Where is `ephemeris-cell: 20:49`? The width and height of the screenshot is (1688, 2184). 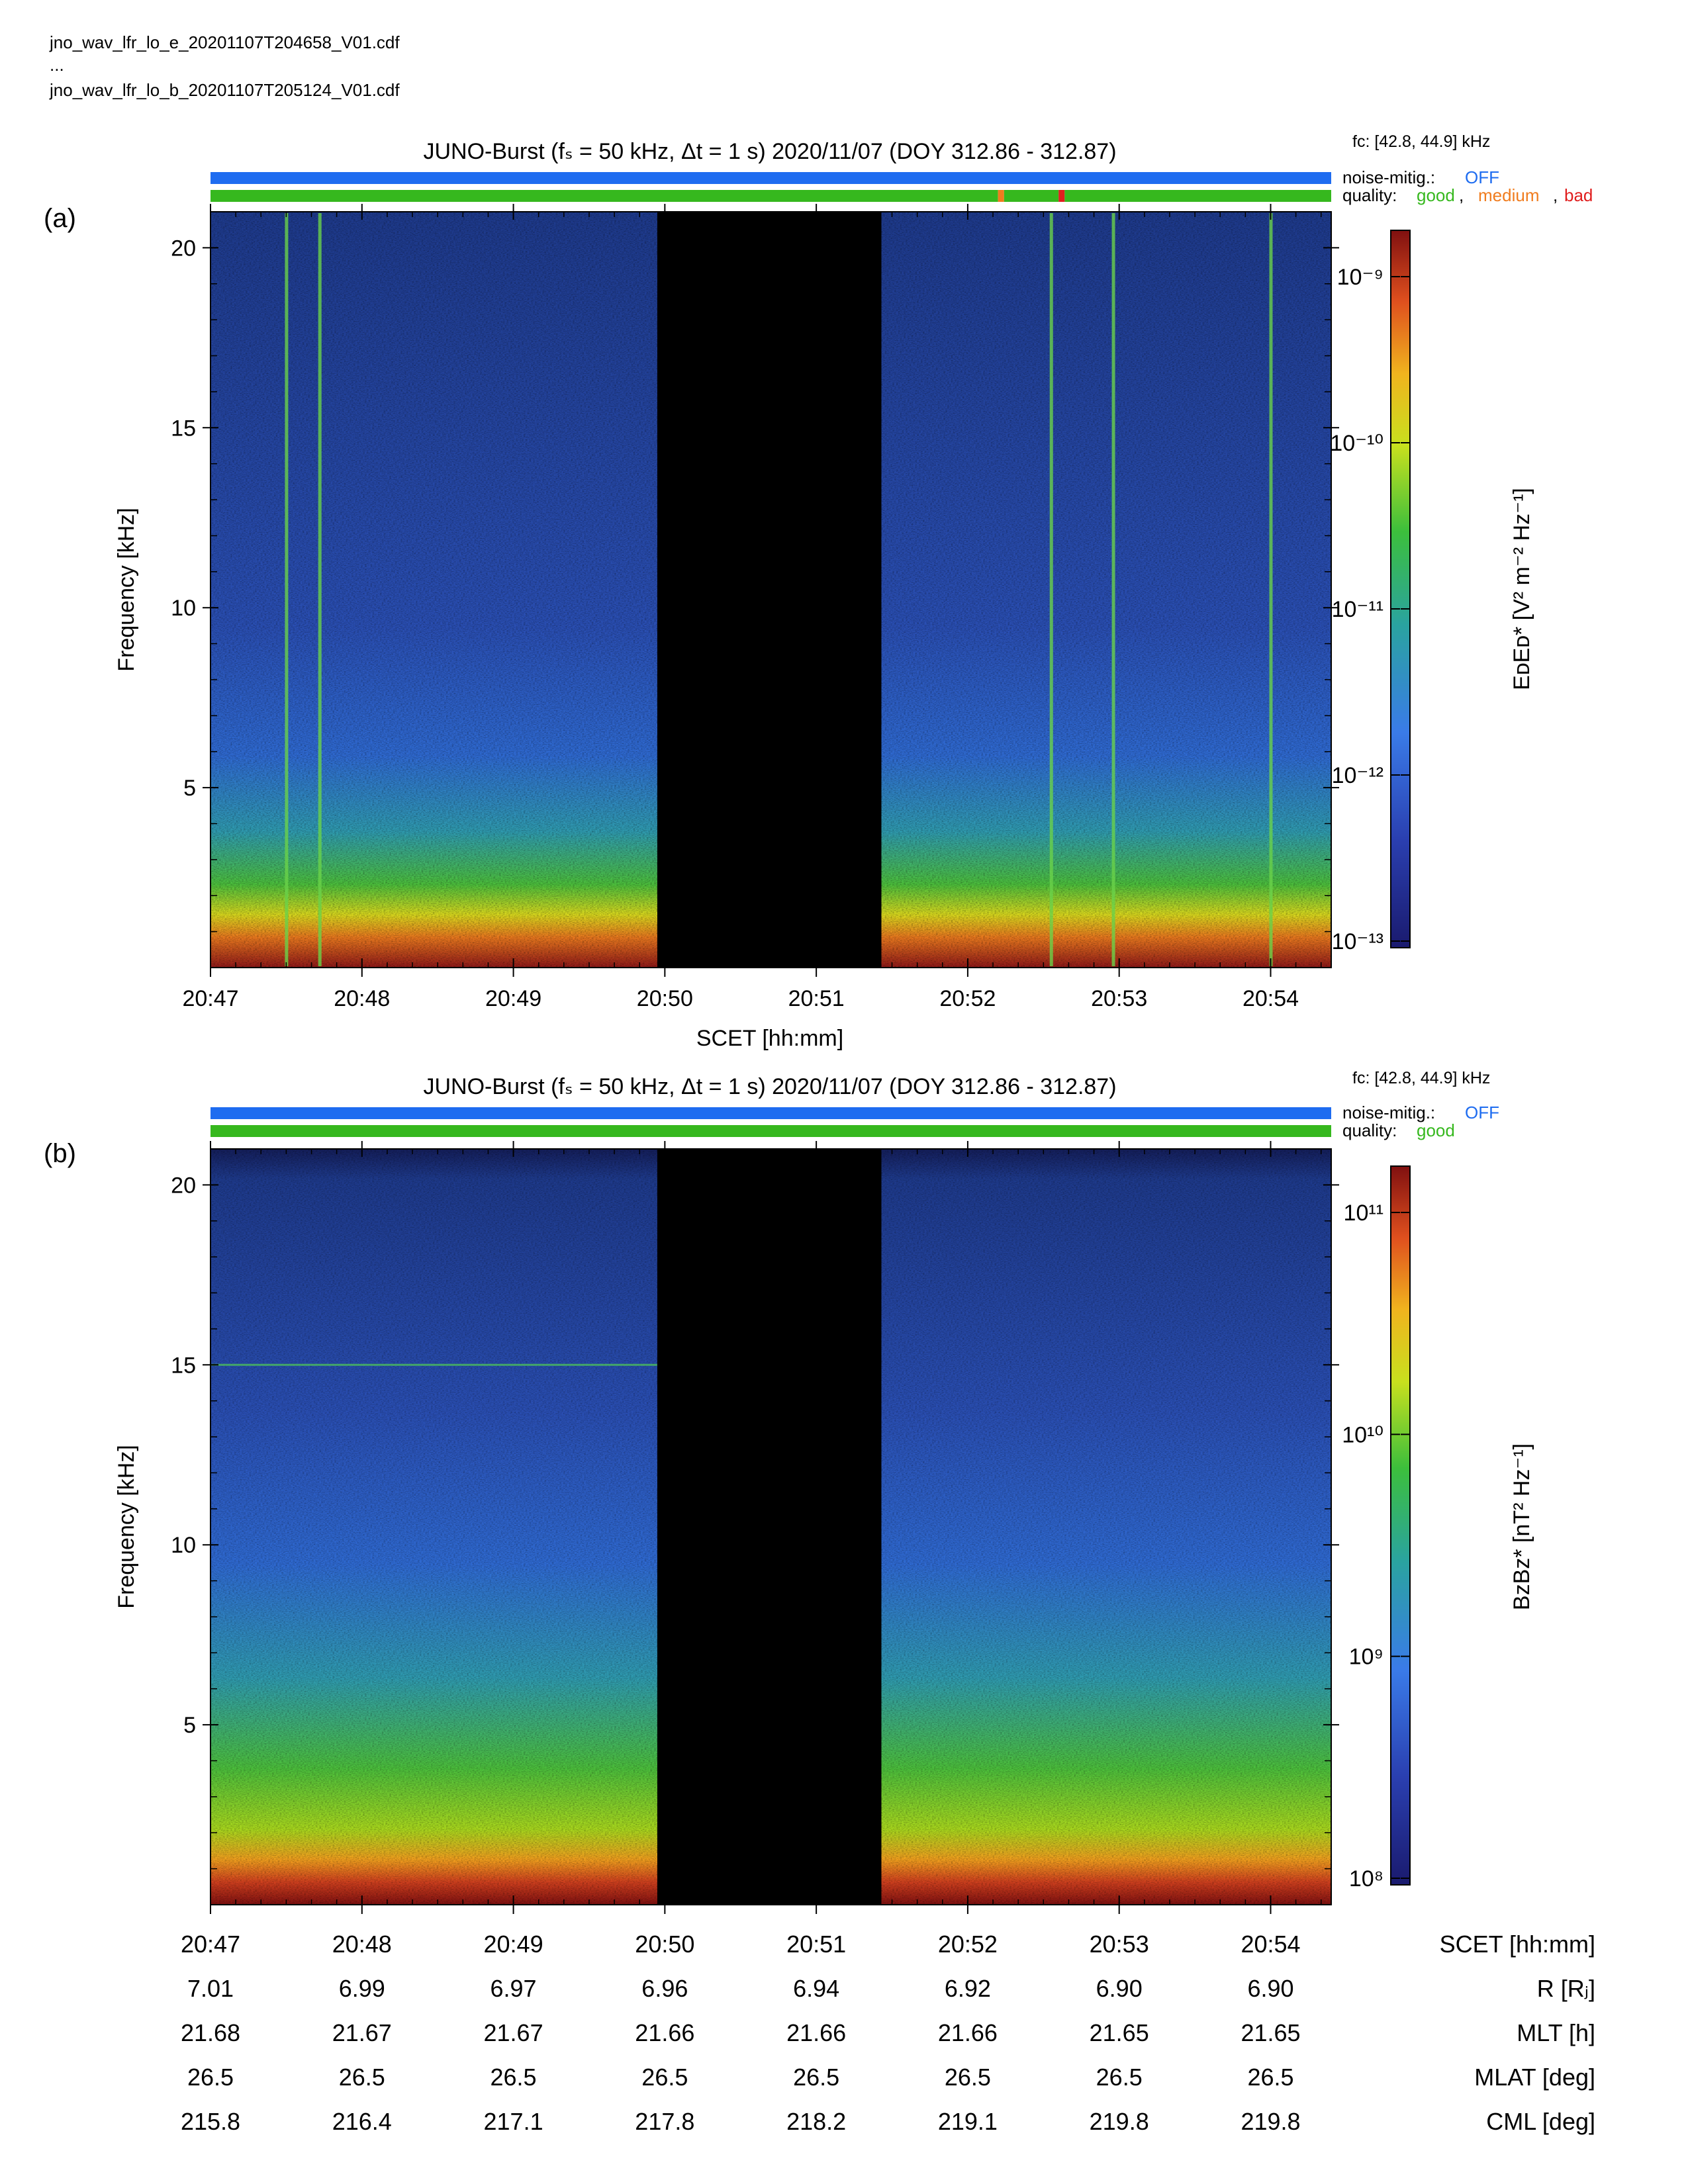 ephemeris-cell: 20:49 is located at coordinates (513, 1945).